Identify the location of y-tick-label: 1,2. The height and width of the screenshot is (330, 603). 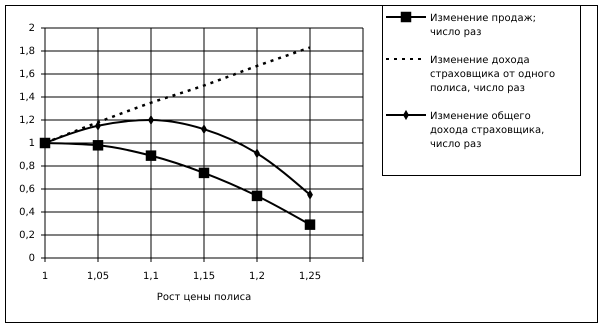
(27, 120).